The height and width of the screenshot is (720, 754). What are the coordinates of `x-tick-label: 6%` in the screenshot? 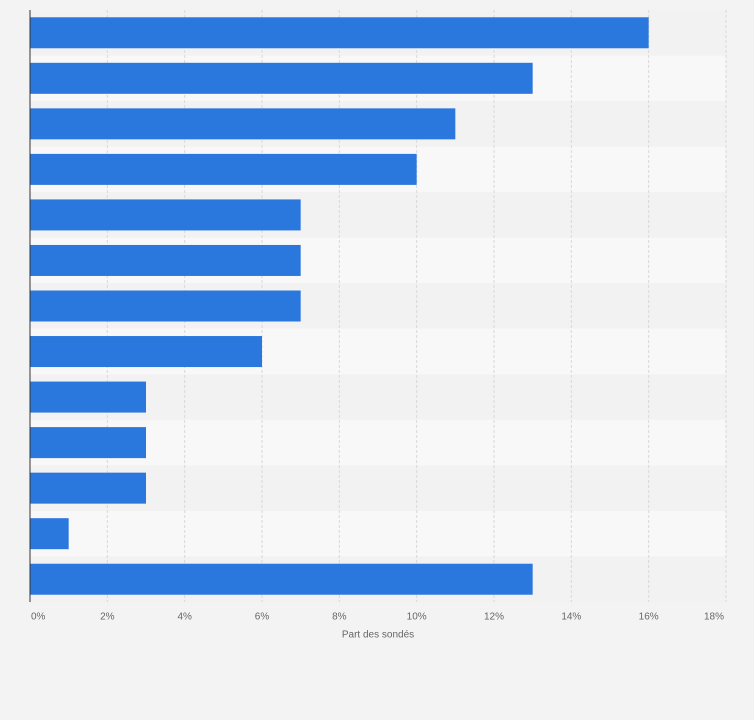 It's located at (262, 617).